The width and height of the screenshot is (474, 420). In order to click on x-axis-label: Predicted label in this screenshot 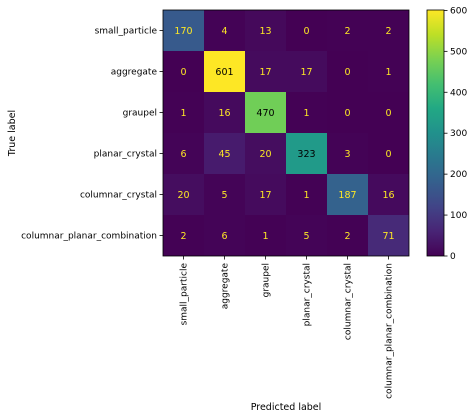, I will do `click(286, 407)`.